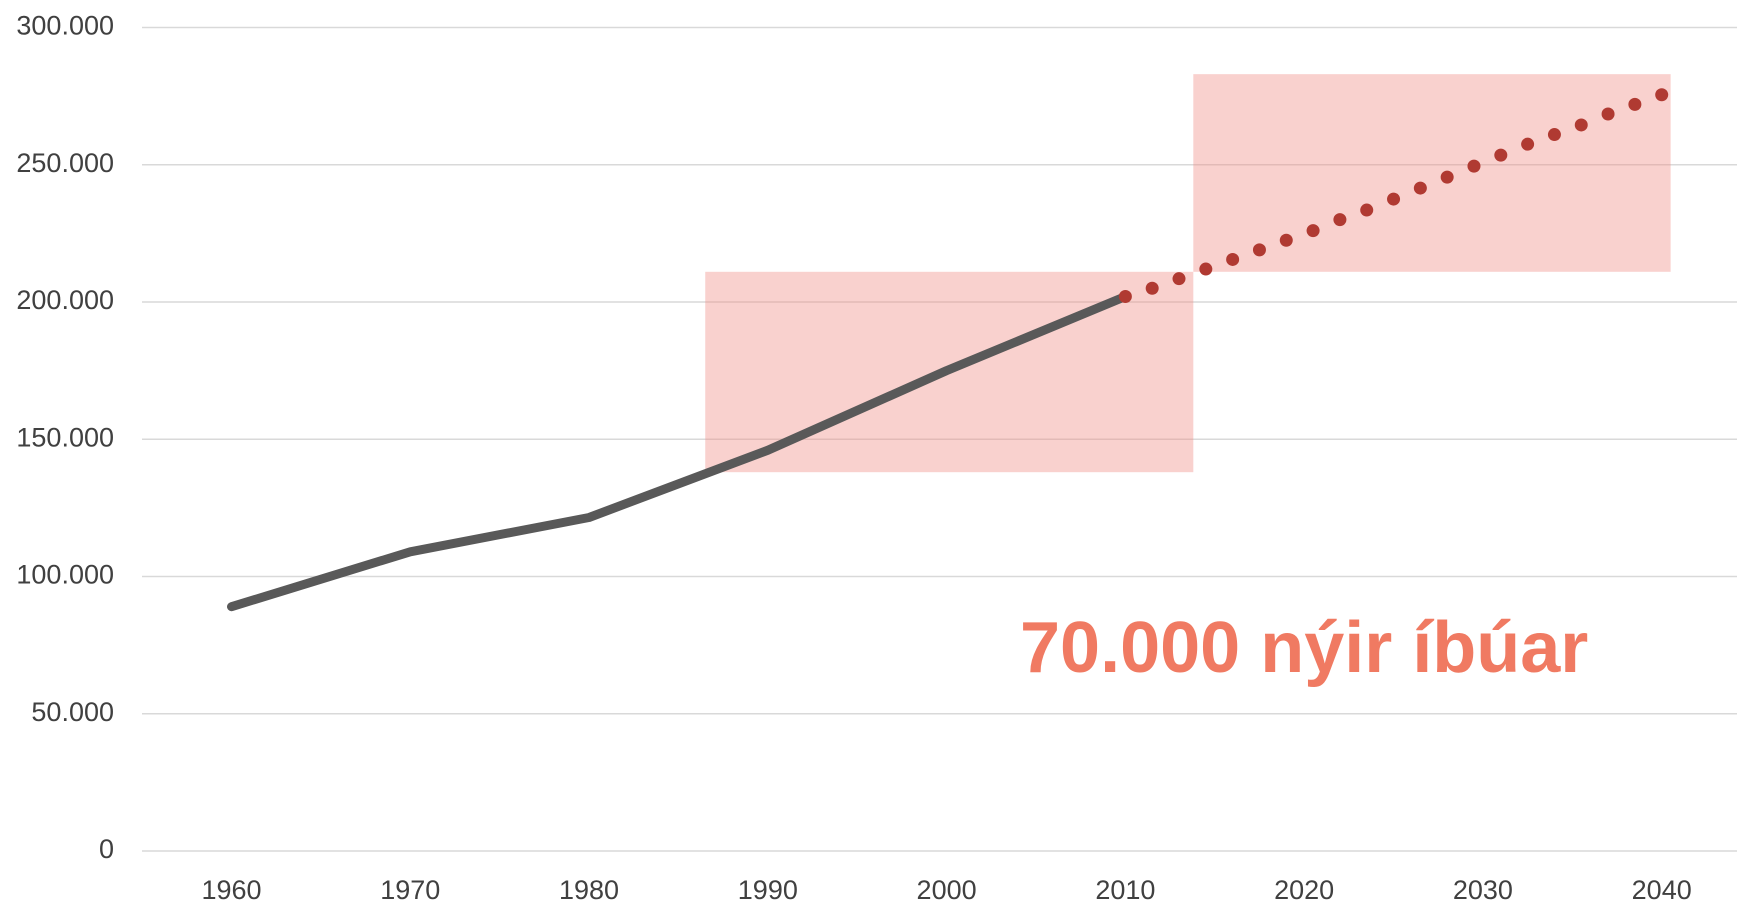 The height and width of the screenshot is (913, 1737). What do you see at coordinates (589, 890) in the screenshot?
I see `x-tick-label: 1980` at bounding box center [589, 890].